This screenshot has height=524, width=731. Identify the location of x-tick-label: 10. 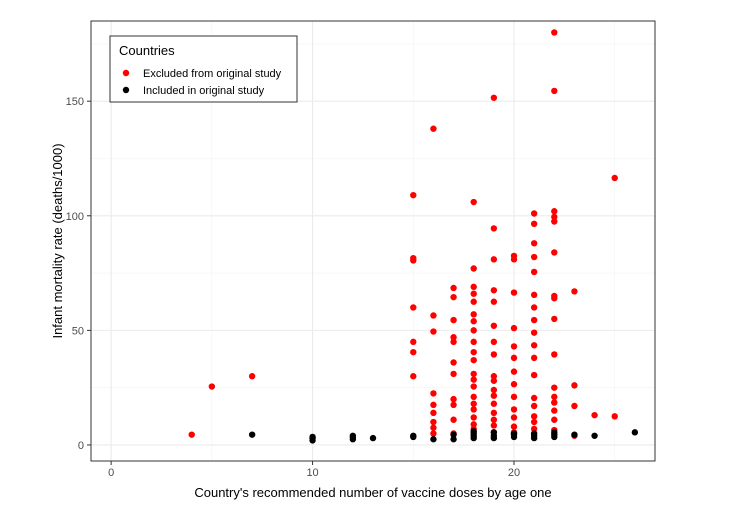
(312, 473).